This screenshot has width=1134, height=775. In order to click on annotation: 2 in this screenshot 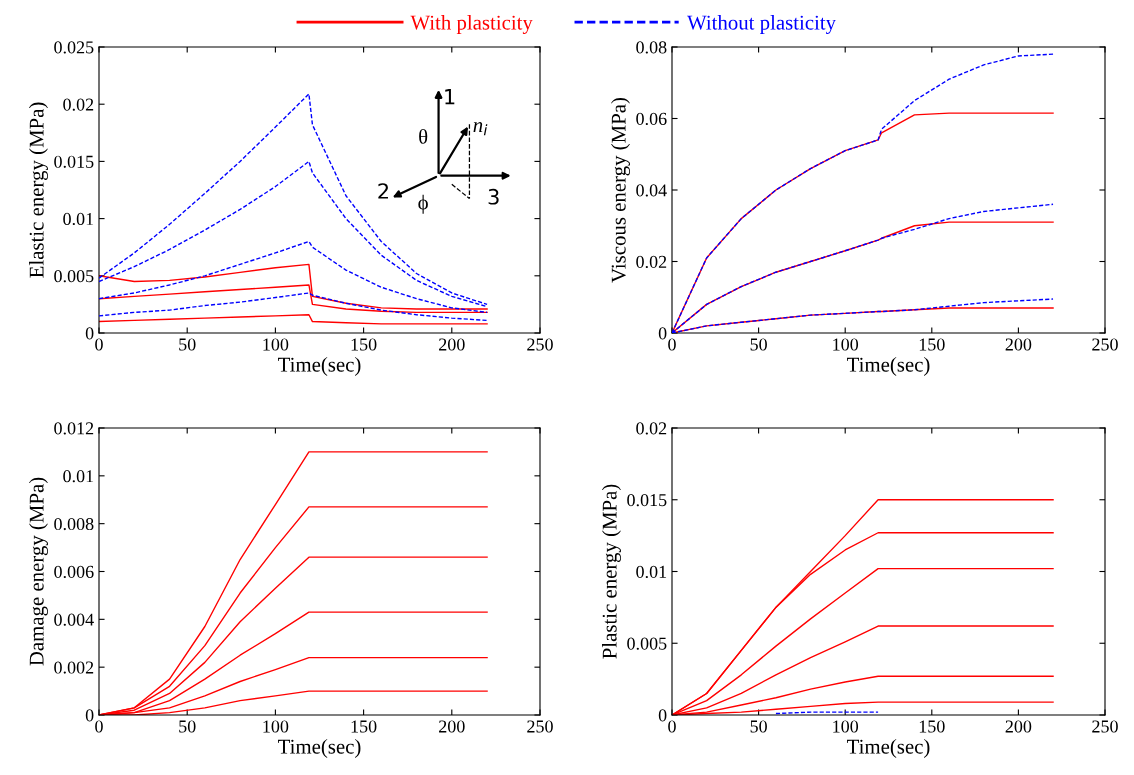, I will do `click(383, 191)`.